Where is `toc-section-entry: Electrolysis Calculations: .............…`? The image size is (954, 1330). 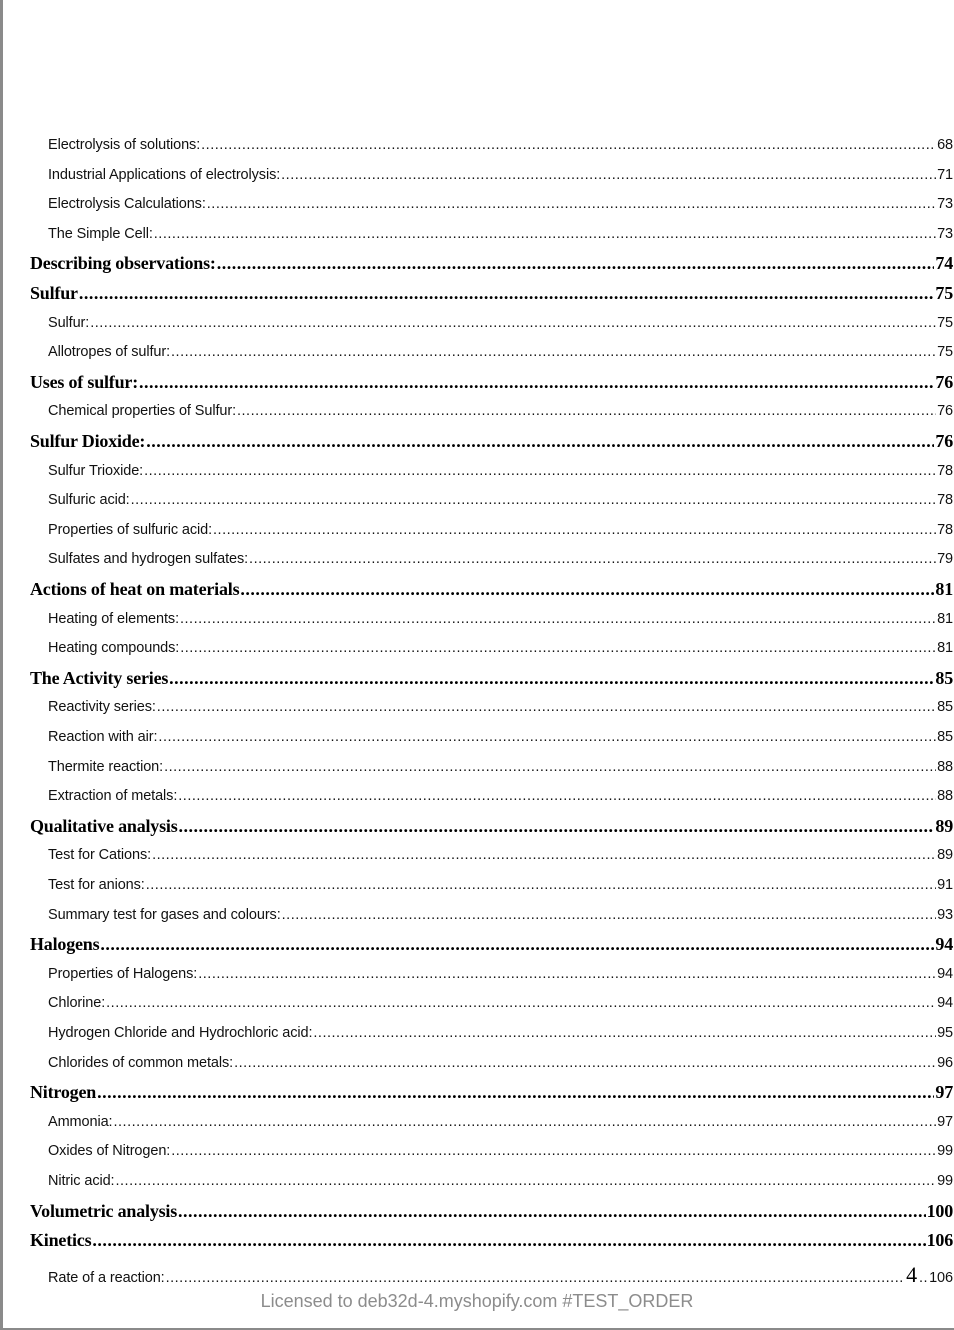
toc-section-entry: Electrolysis Calculations: .............… is located at coordinates (500, 208).